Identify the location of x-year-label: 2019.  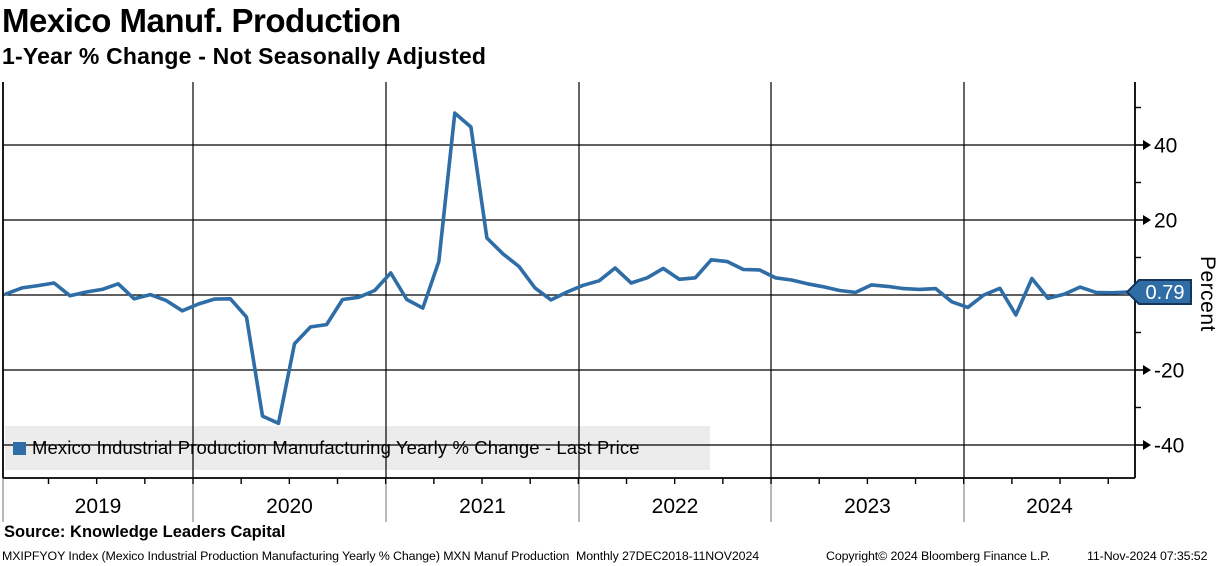
(98, 506).